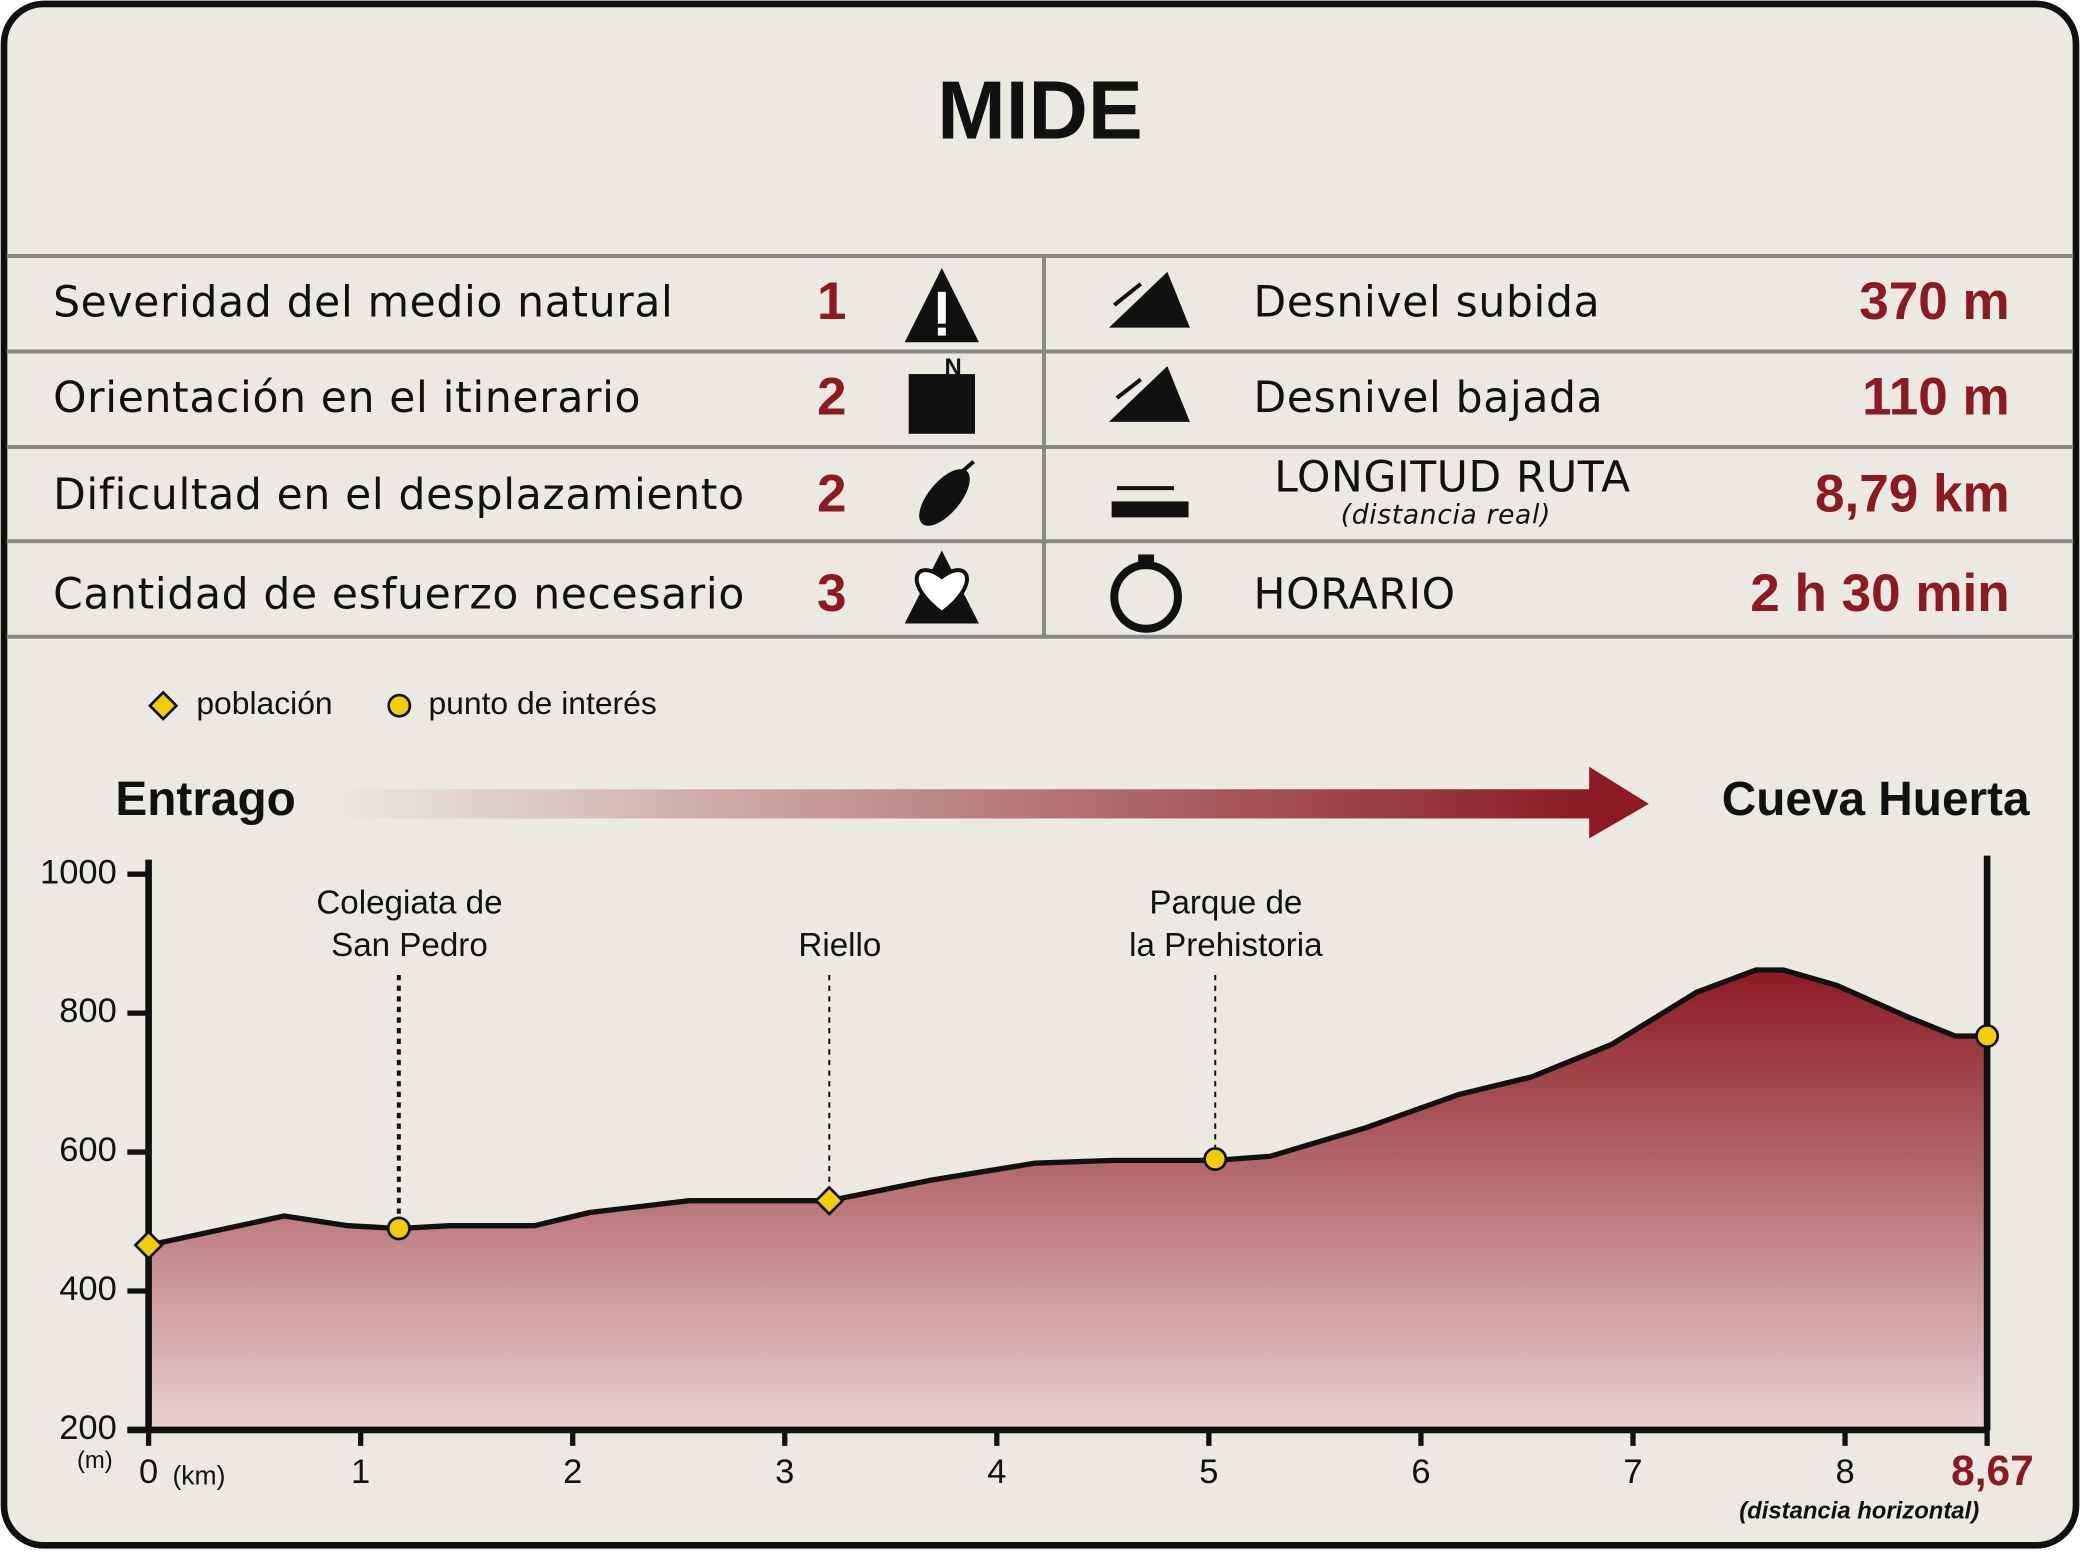 Image resolution: width=2080 pixels, height=1552 pixels. Describe the element at coordinates (88, 1428) in the screenshot. I see `y-tick-label: 200` at that location.